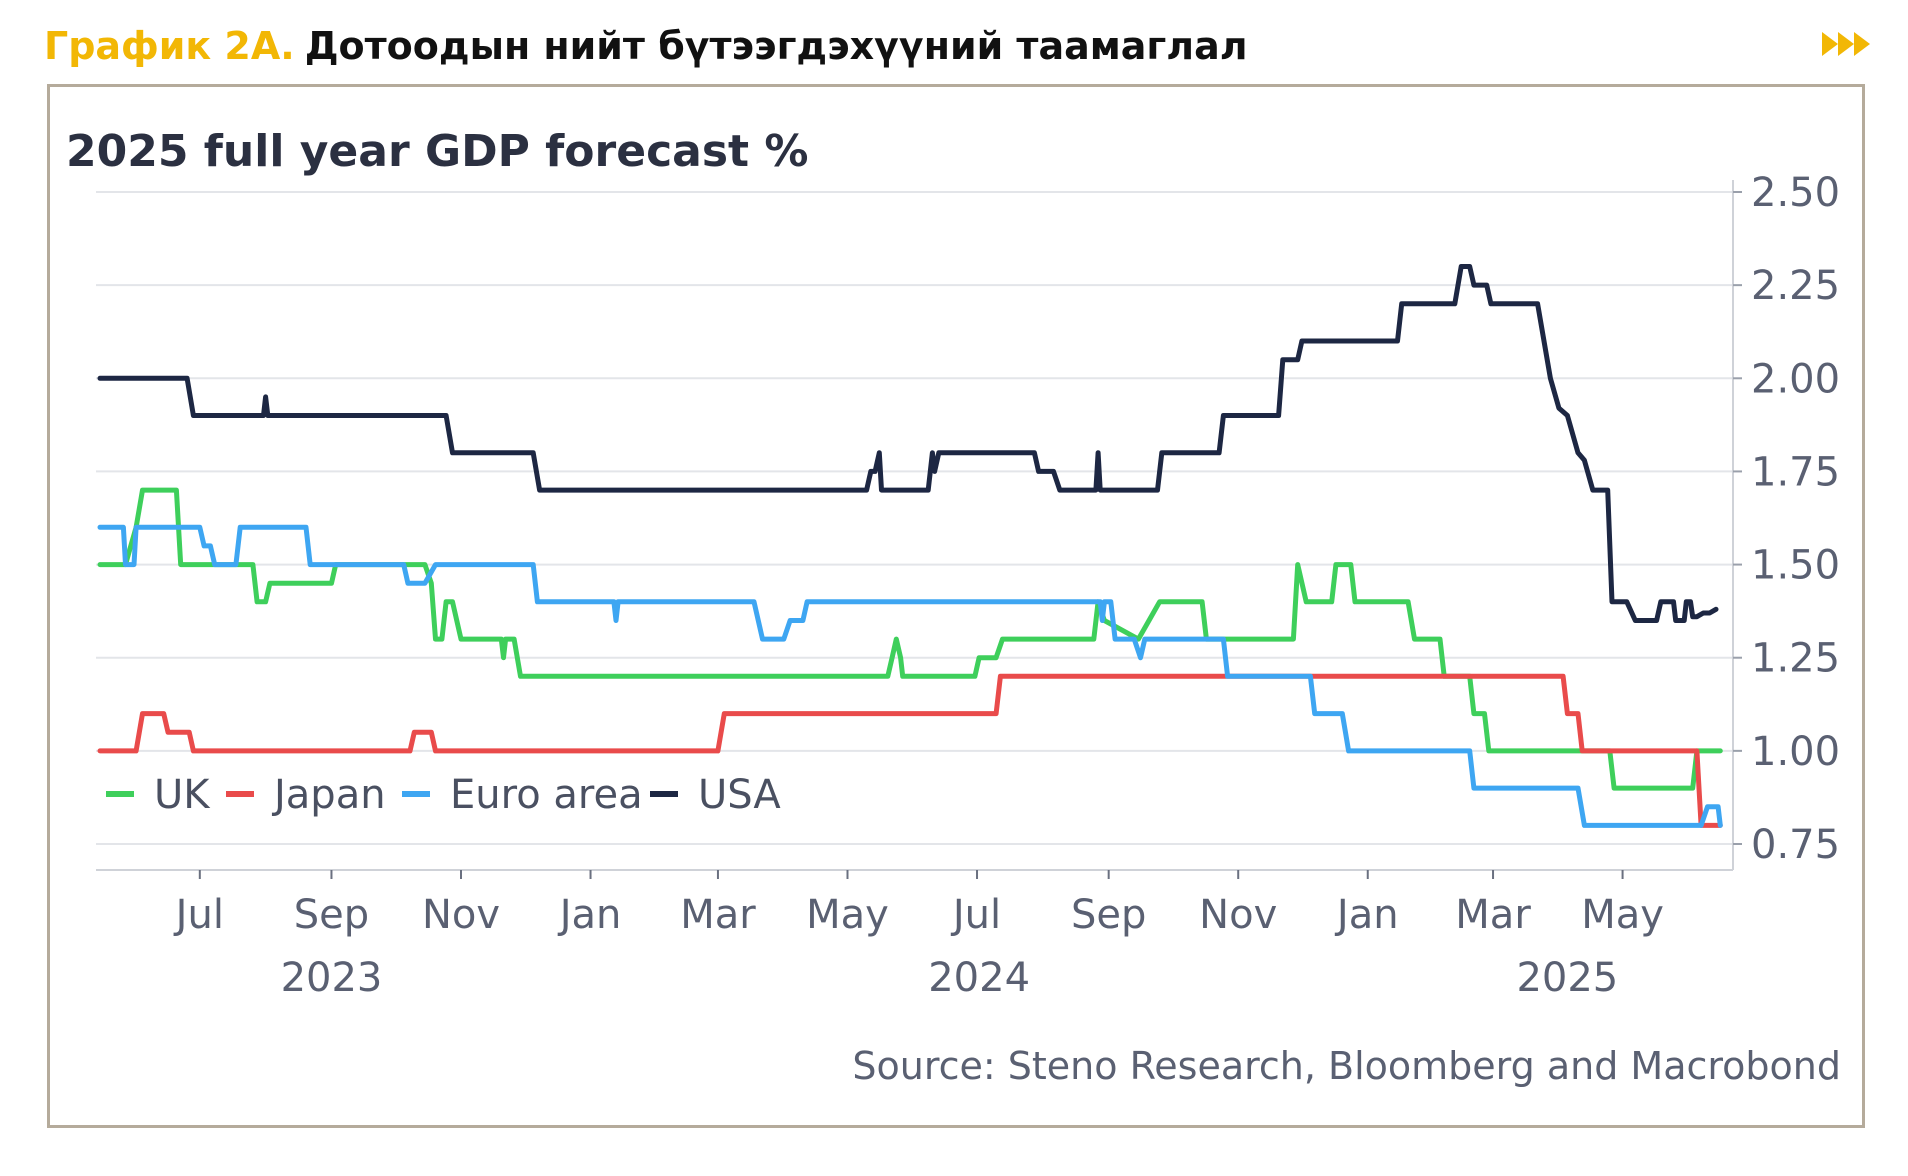 This screenshot has height=1176, width=1908. I want to click on year-label: 2025, so click(1567, 978).